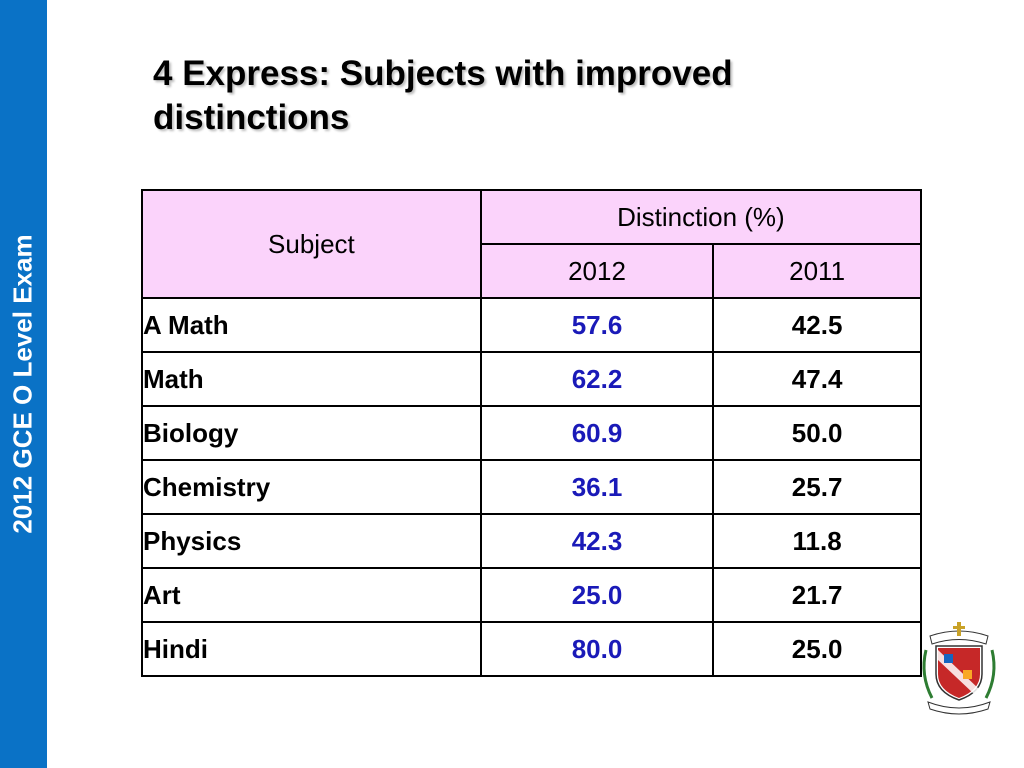  I want to click on table-year-row: 2012 2011, so click(532, 271).